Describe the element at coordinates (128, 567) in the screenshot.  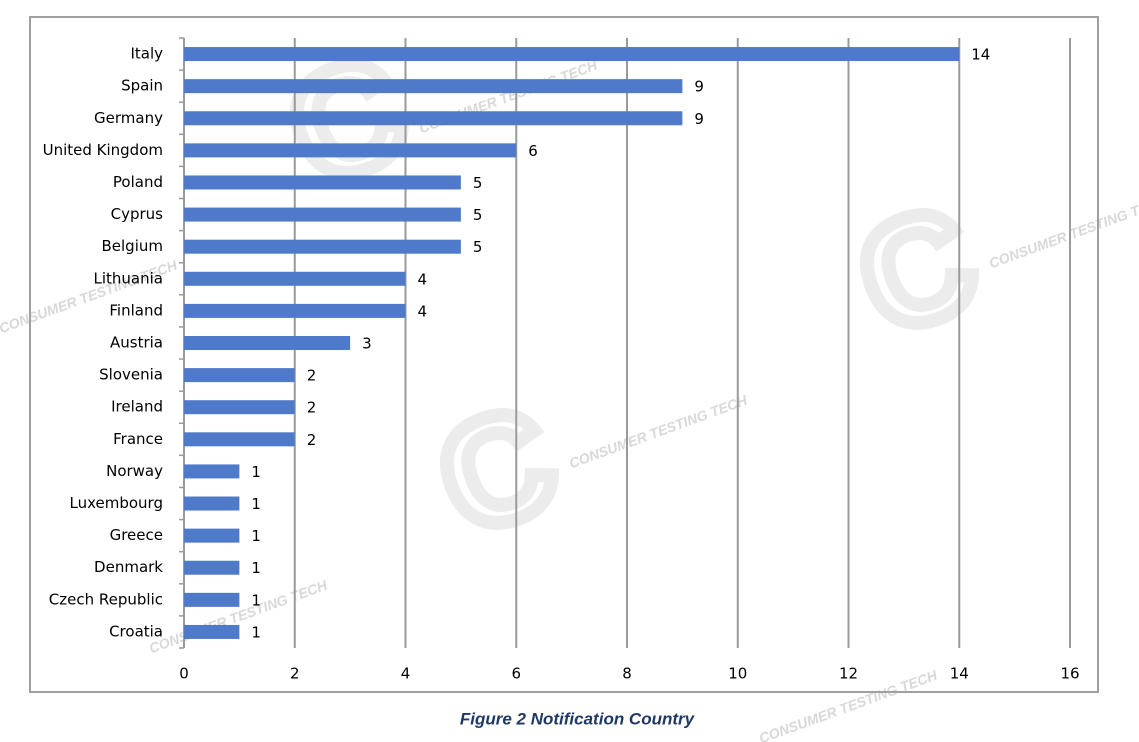
I see `y-tick-label: Denmark` at that location.